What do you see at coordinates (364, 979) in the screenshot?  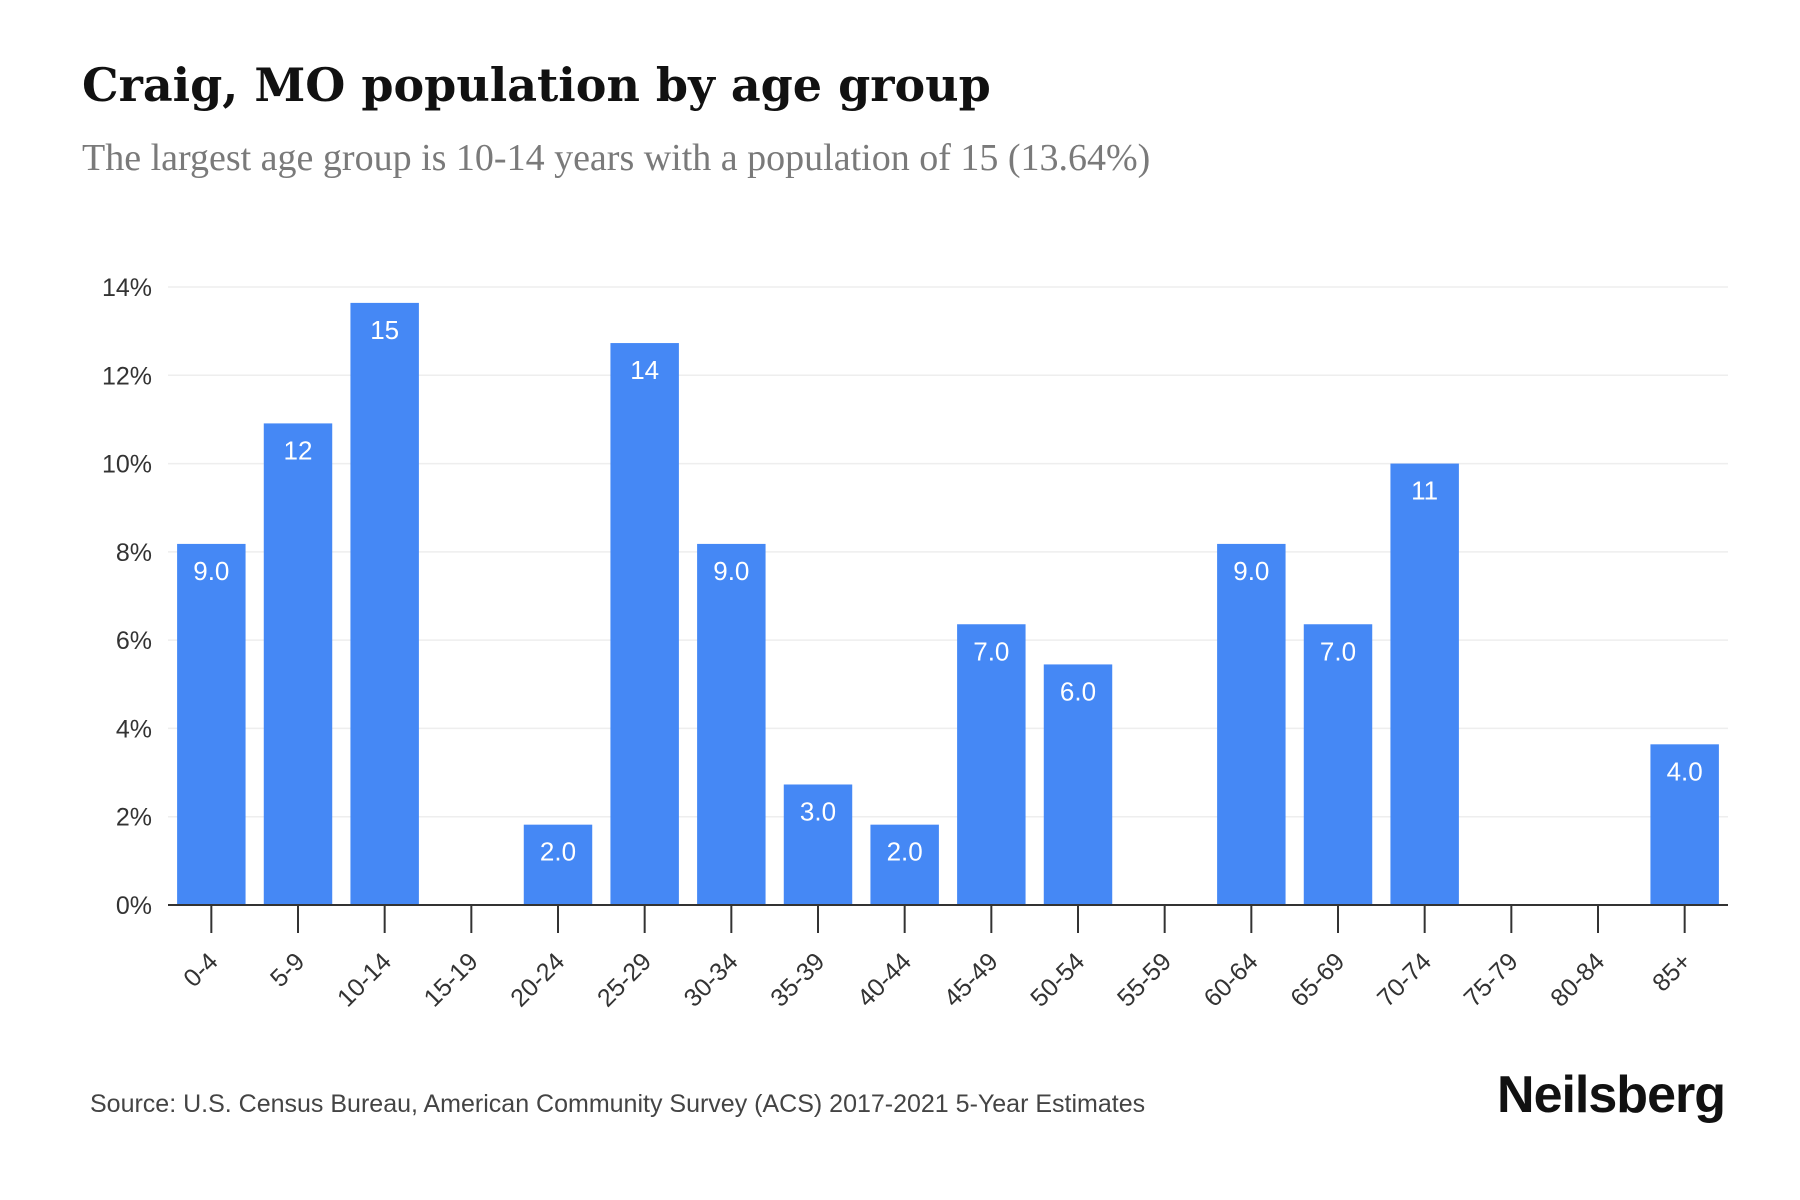 I see `x-tick-label: 10-14` at bounding box center [364, 979].